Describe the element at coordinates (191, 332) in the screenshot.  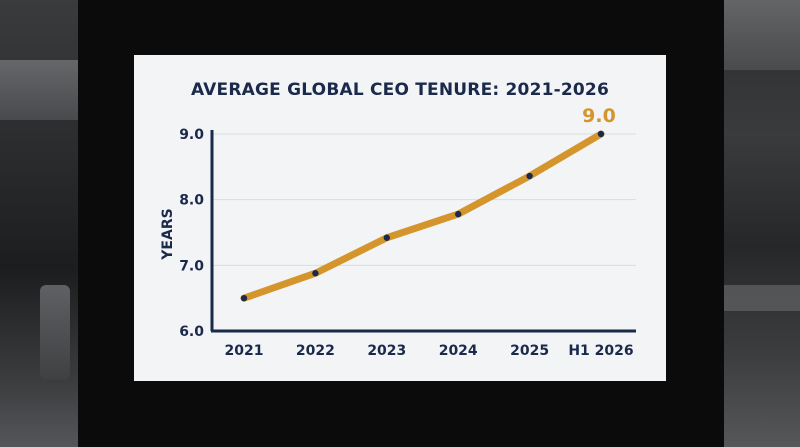
I see `y-tick-label: 6.0` at that location.